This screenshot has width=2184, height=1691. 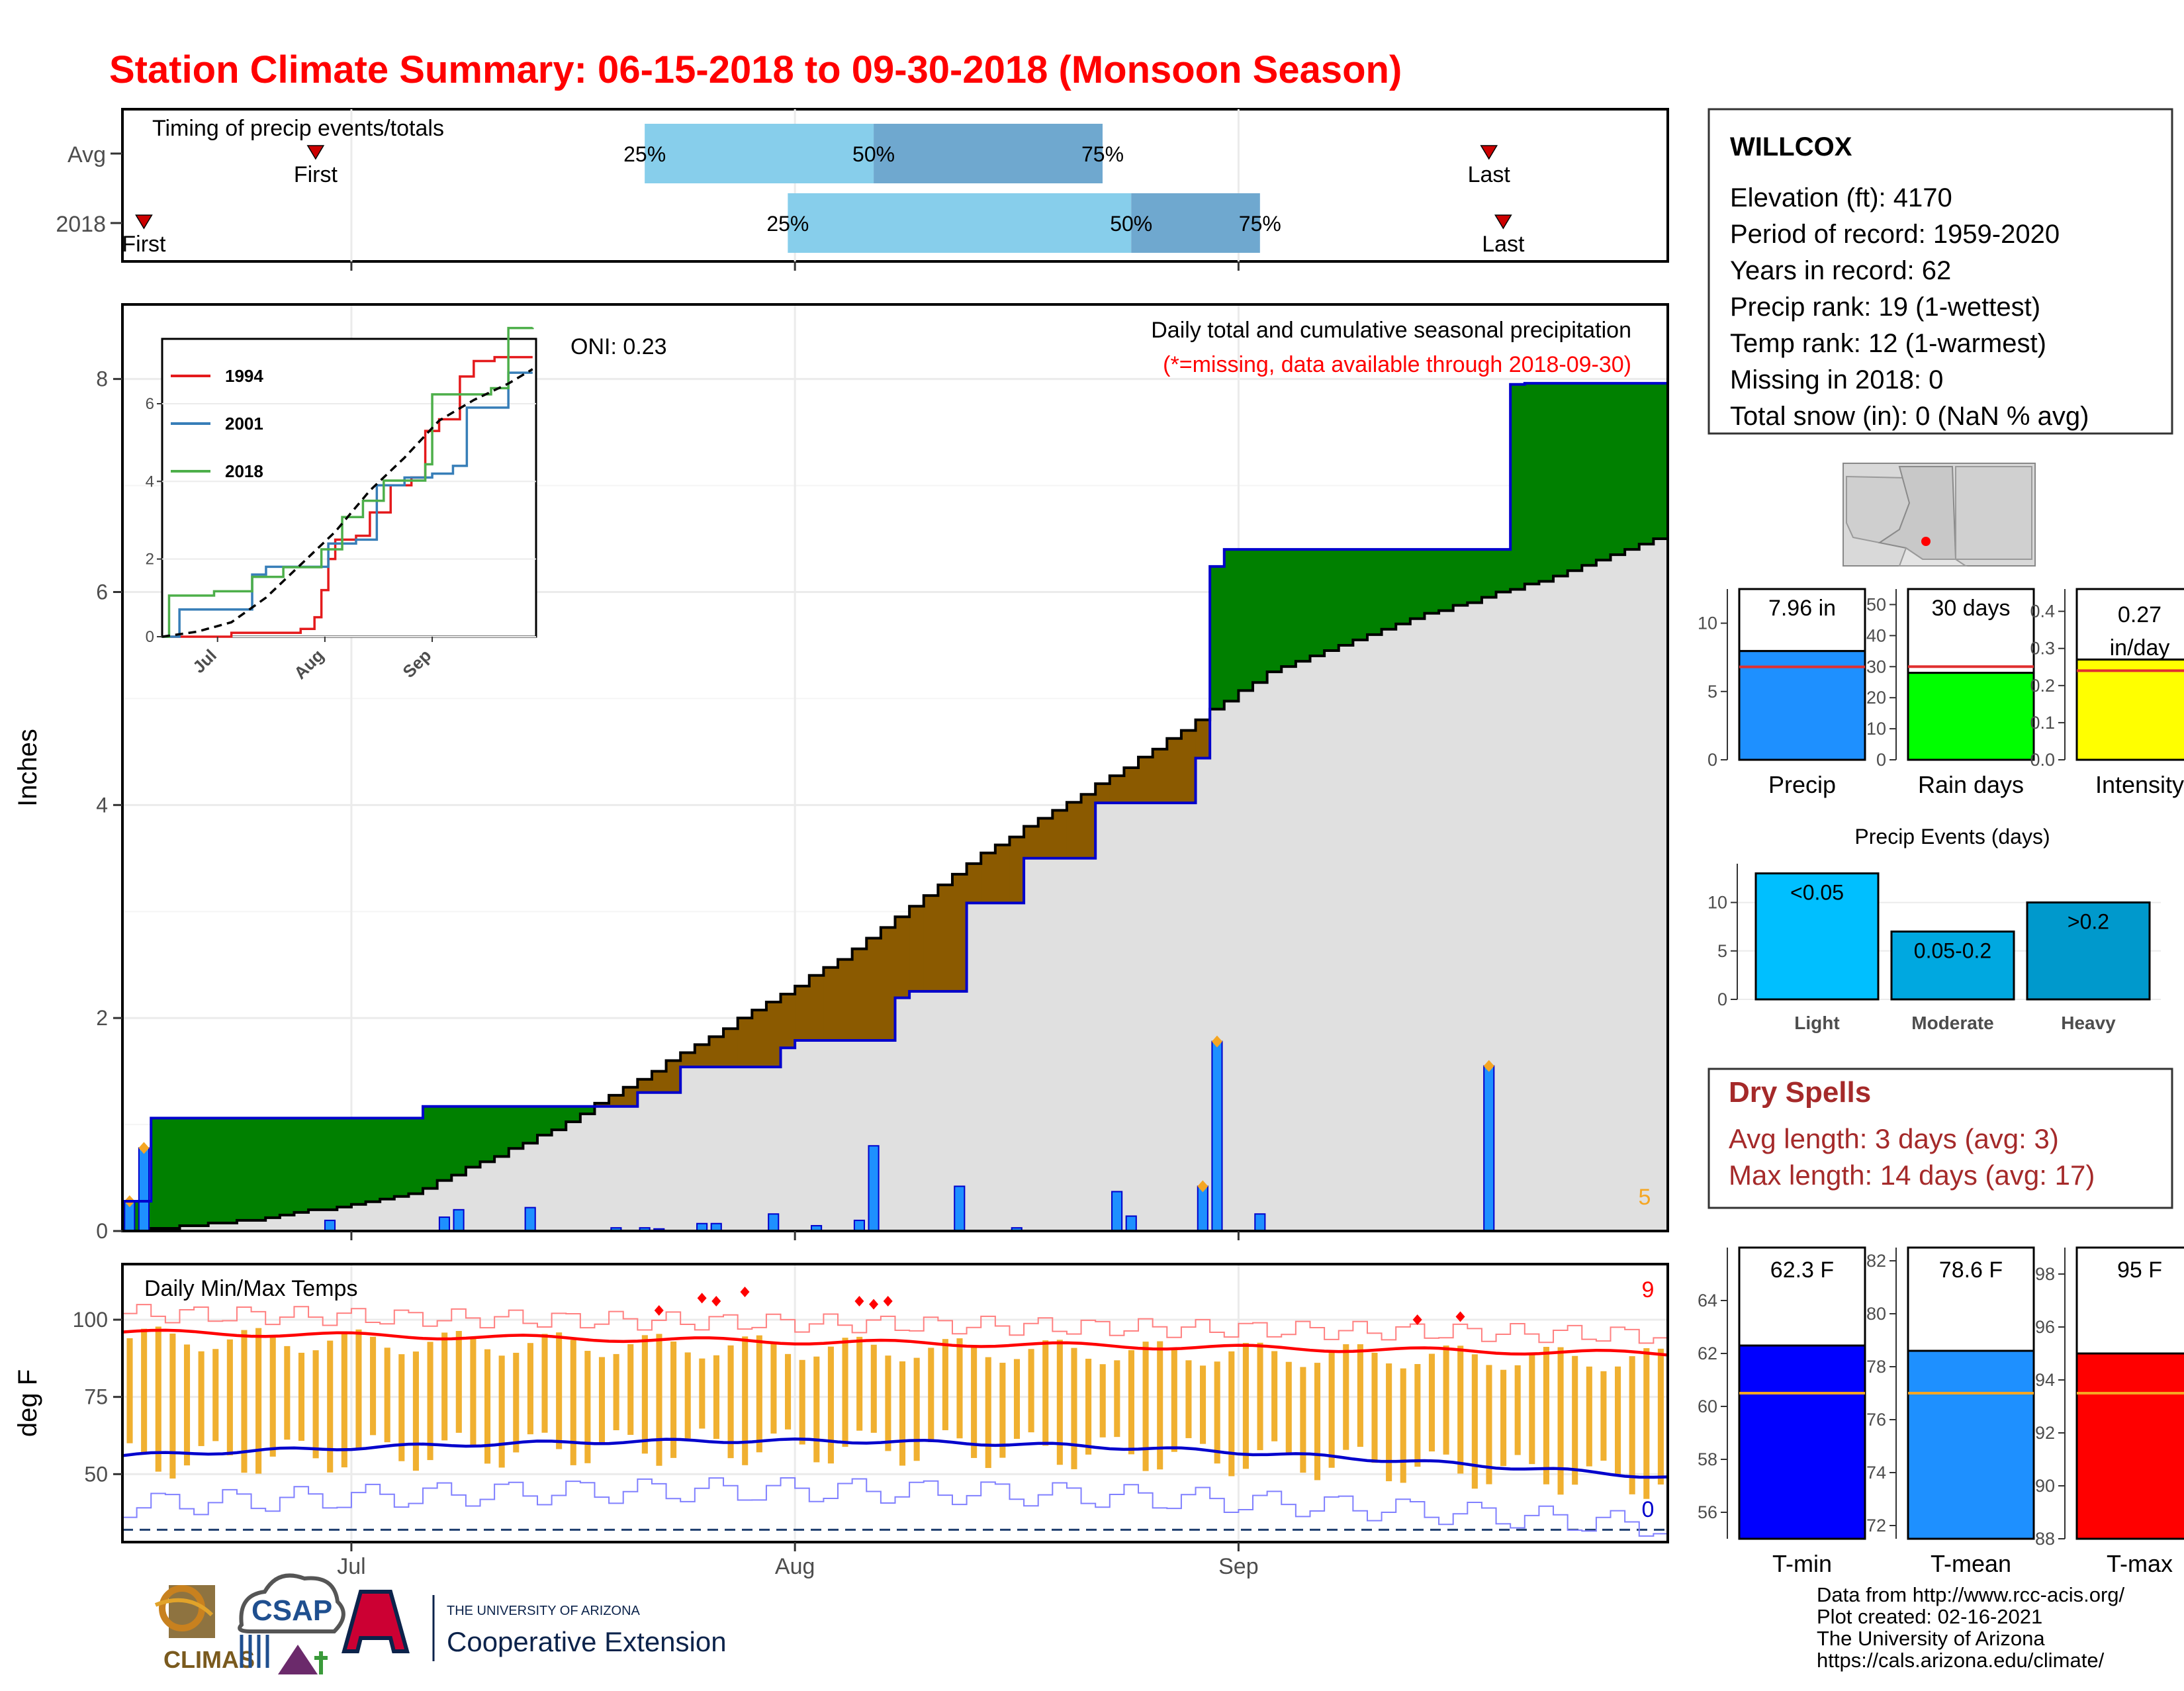 What do you see at coordinates (544, 1611) in the screenshot?
I see `ua-top-text: THE UNIVERSITY OF ARIZONA` at bounding box center [544, 1611].